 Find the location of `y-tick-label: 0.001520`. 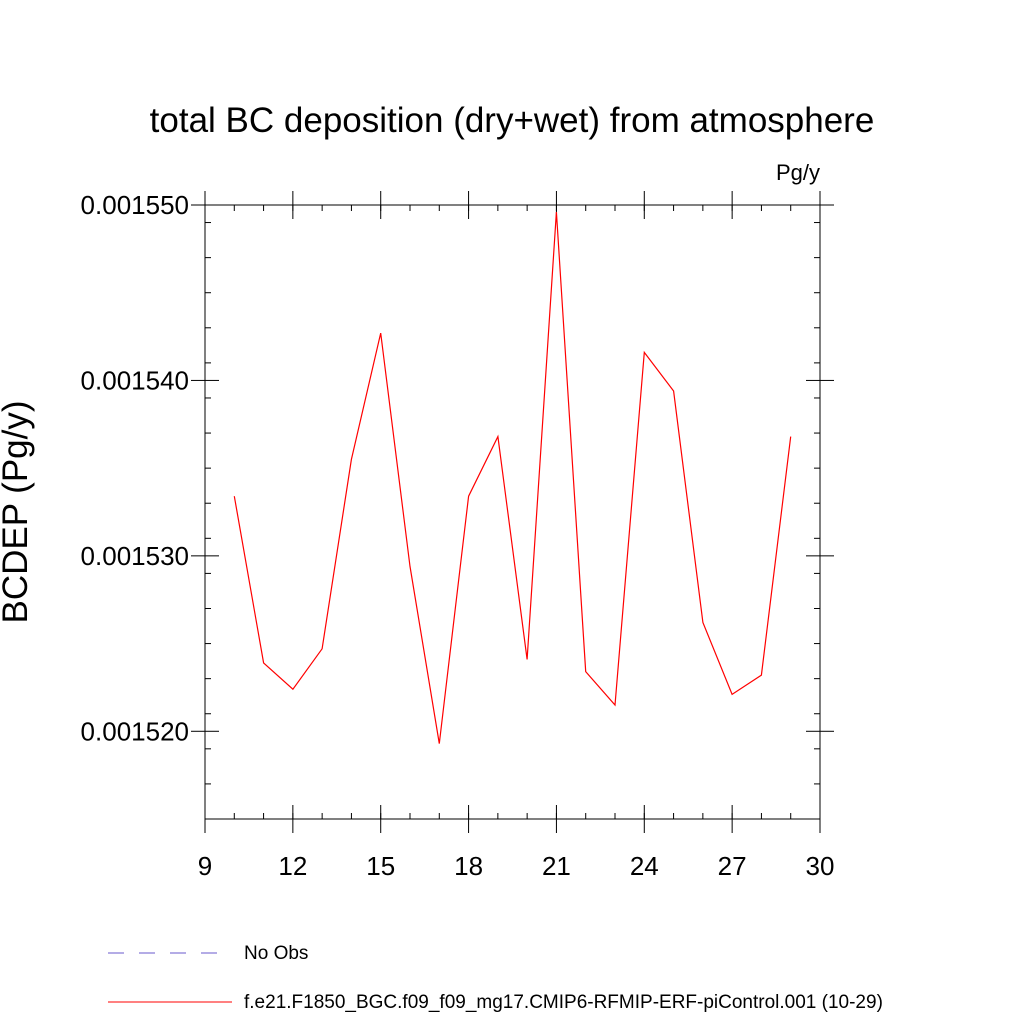

y-tick-label: 0.001520 is located at coordinates (135, 731).